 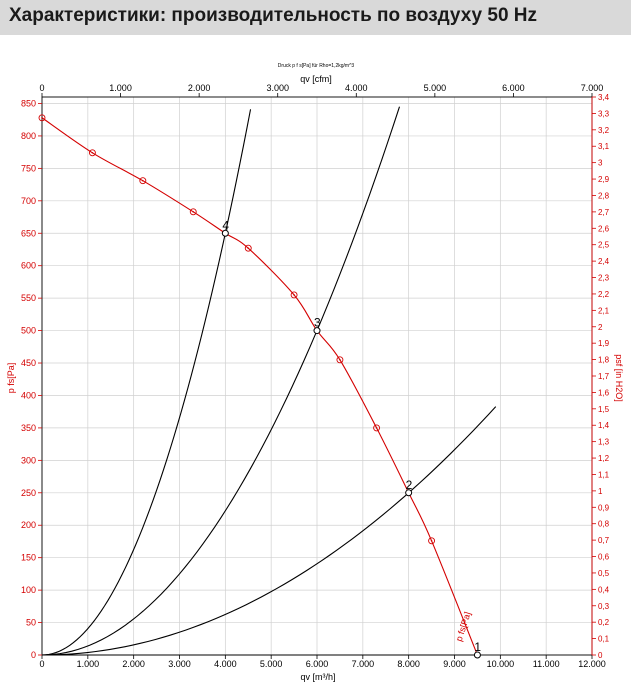 What do you see at coordinates (604, 442) in the screenshot?
I see `y2-tick-label: 1,3` at bounding box center [604, 442].